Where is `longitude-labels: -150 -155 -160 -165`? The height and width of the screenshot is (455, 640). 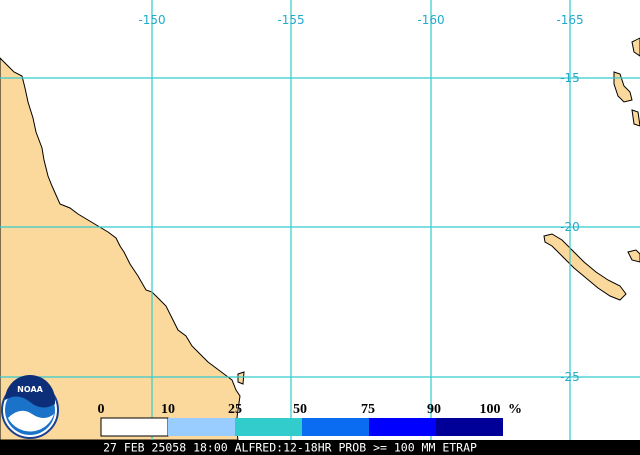
longitude-labels: -150 -155 -160 -165 is located at coordinates (360, 20).